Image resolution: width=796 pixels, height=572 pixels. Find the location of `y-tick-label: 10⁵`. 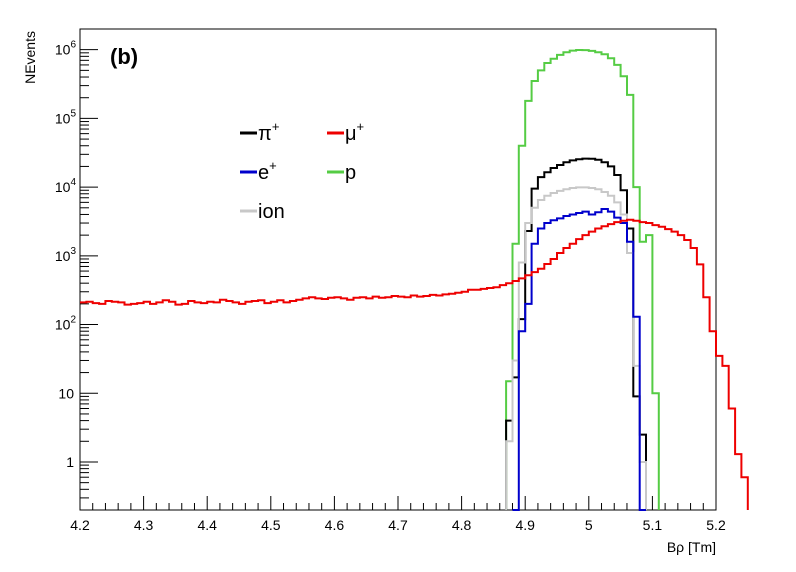

y-tick-label: 10⁵ is located at coordinates (66, 117).